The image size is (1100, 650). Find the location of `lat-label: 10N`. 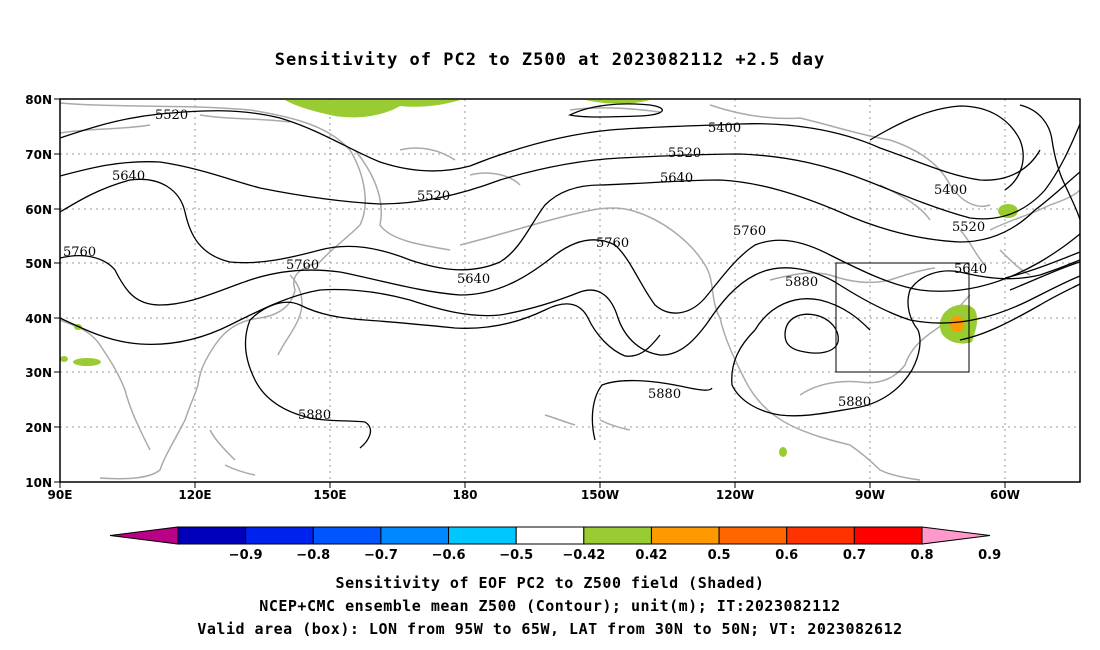

lat-label: 10N is located at coordinates (38, 483).